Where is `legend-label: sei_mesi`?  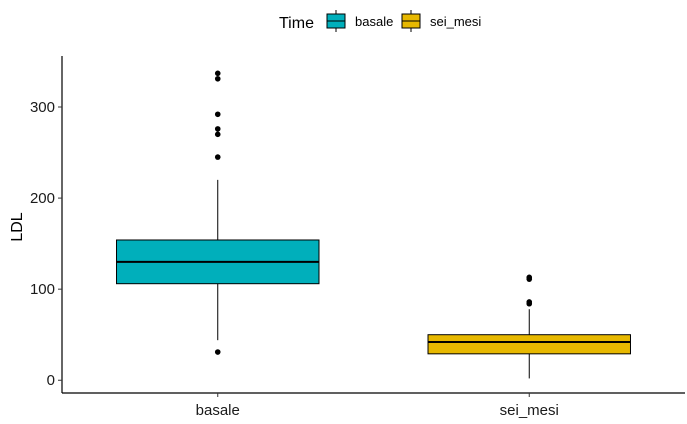 legend-label: sei_mesi is located at coordinates (455, 21).